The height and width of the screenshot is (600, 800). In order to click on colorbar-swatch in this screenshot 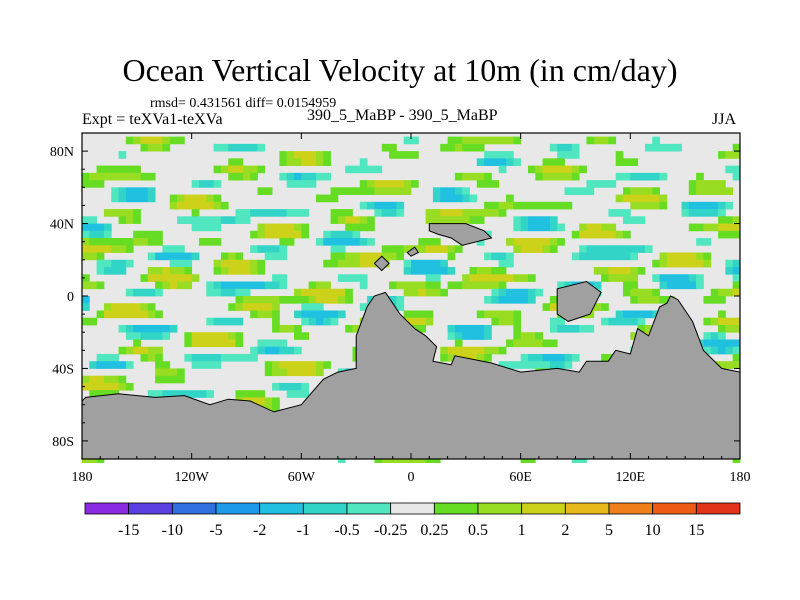, I will do `click(456, 508)`.